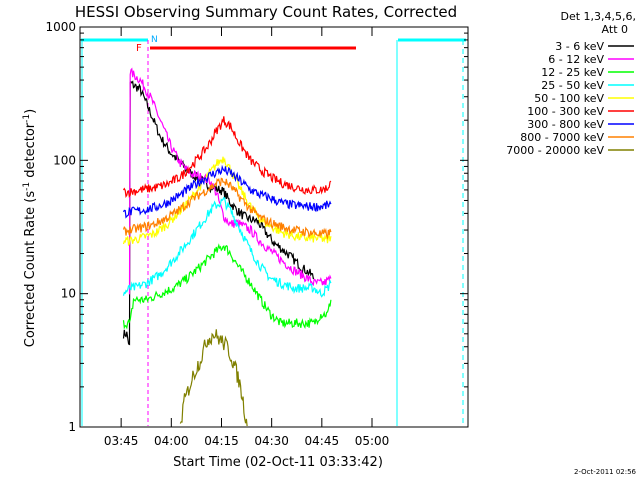  Describe the element at coordinates (27, 186) in the screenshot. I see `y-axis-label-exp1: -1` at that location.